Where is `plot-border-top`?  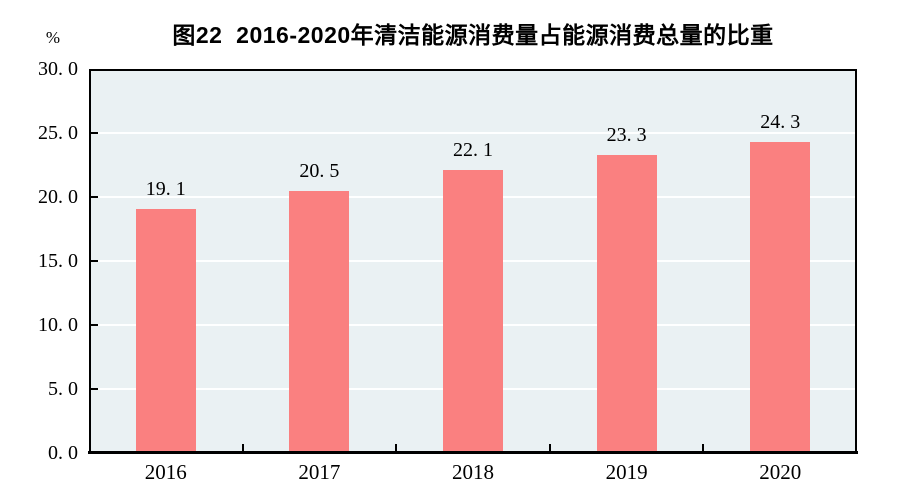 plot-border-top is located at coordinates (473, 70).